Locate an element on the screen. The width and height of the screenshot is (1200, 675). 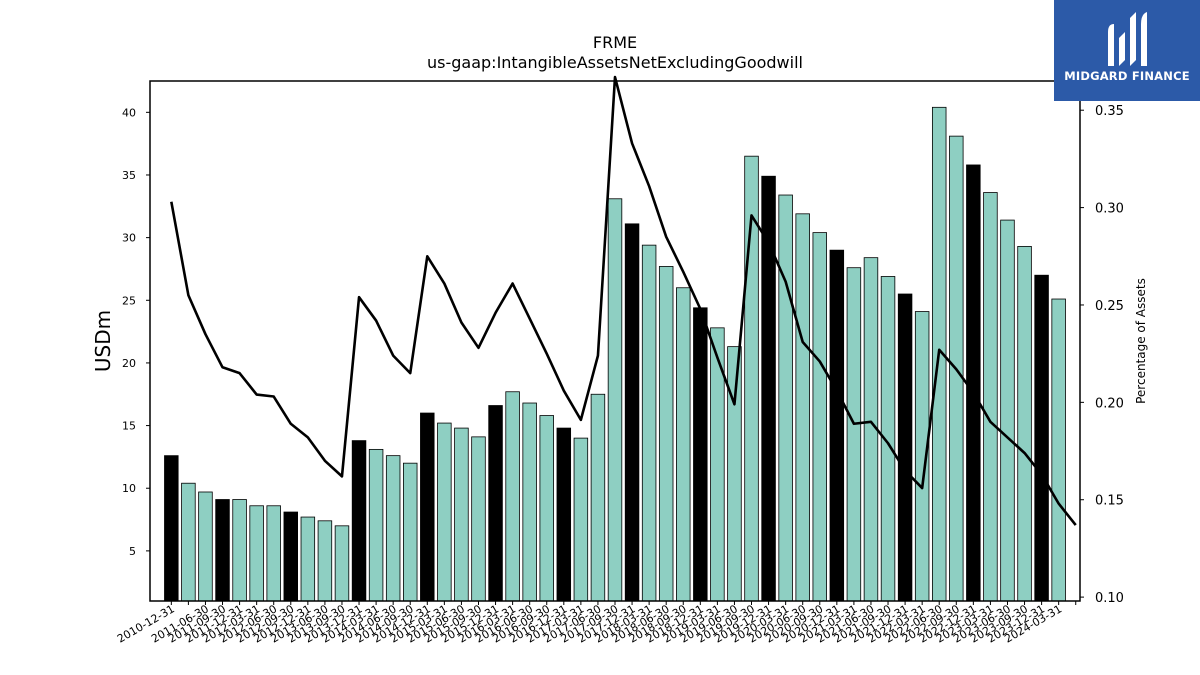
y-tick-label: 15 is located at coordinates (129, 426).